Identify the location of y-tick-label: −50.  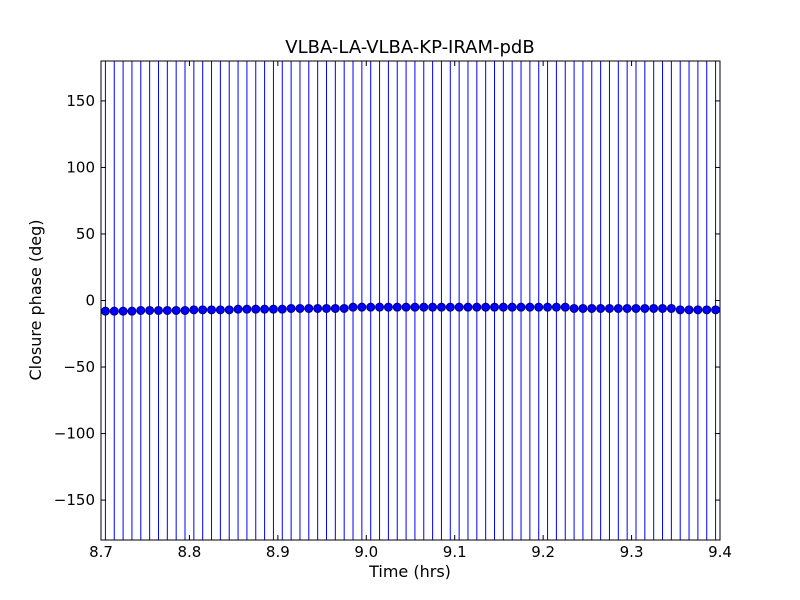
(79, 367).